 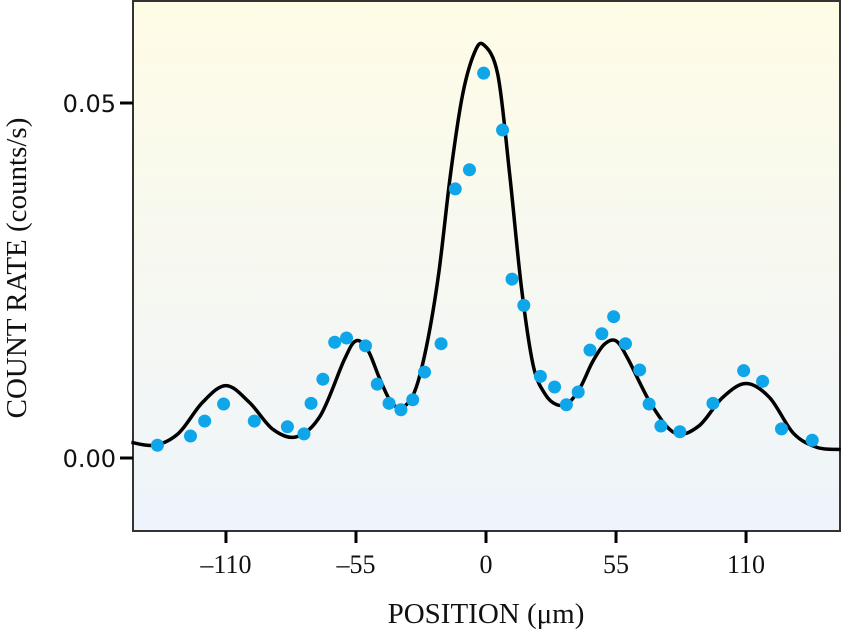 What do you see at coordinates (98, 281) in the screenshot?
I see `y-axis-ticks: 0.00 0.05` at bounding box center [98, 281].